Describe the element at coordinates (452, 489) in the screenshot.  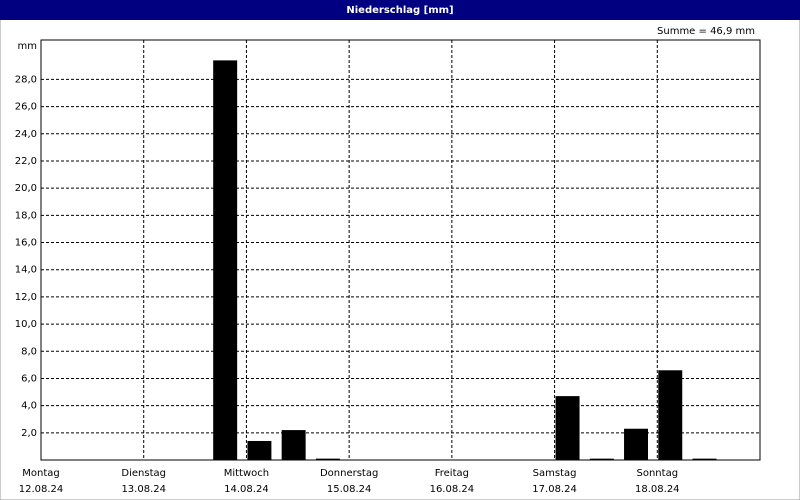
I see `x-tick-date: 16.08.24` at that location.